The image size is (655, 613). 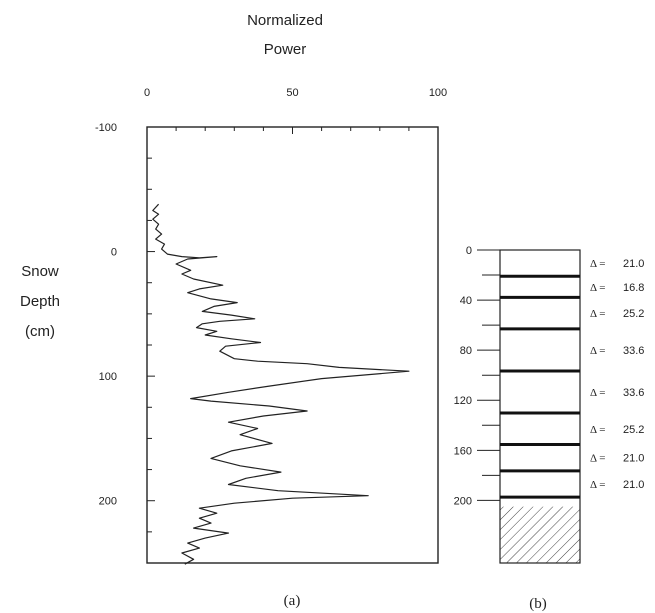 What do you see at coordinates (633, 288) in the screenshot?
I see `delta-value: 16.8` at bounding box center [633, 288].